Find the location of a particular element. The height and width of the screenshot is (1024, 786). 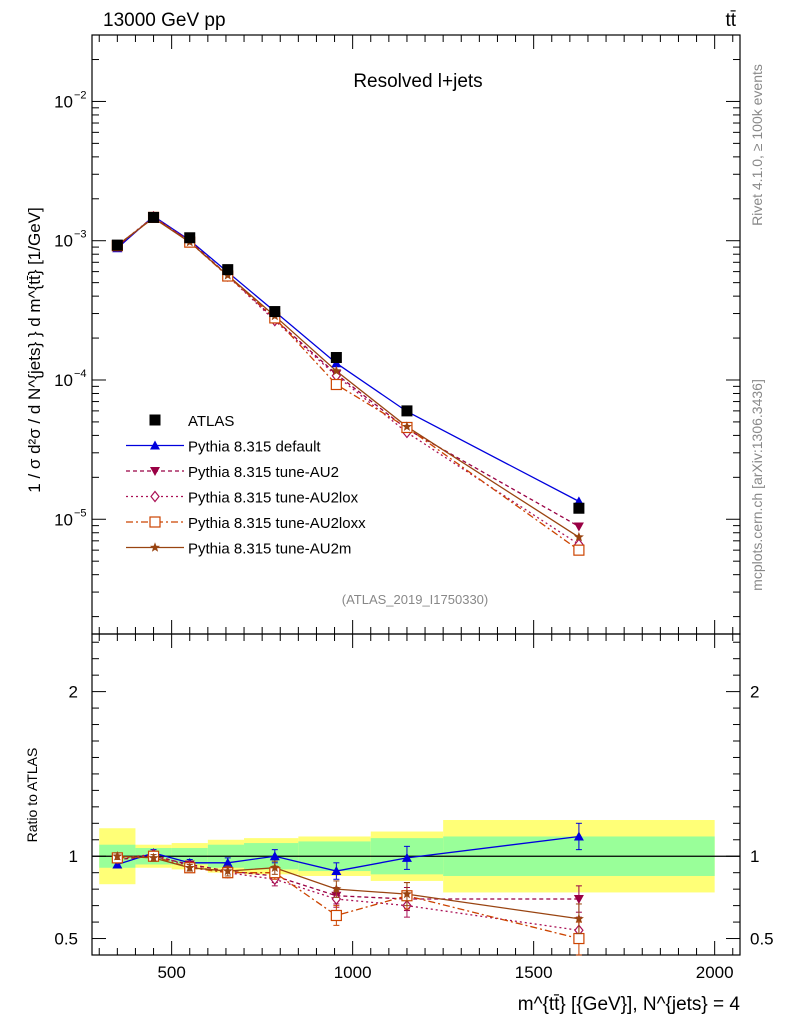

rivet-label: Rivet 4.1.0, ≥ 100k events is located at coordinates (757, 145).